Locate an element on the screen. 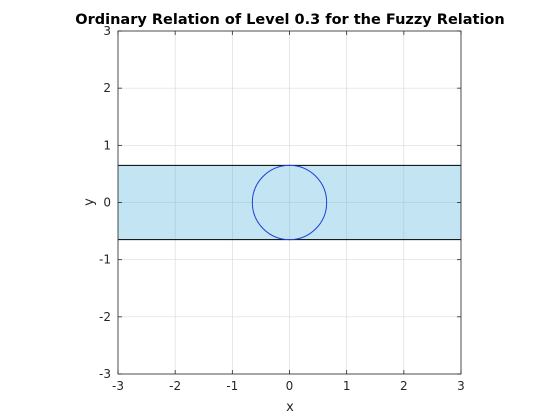 The width and height of the screenshot is (560, 420). x-tick-label: -2 is located at coordinates (175, 386).